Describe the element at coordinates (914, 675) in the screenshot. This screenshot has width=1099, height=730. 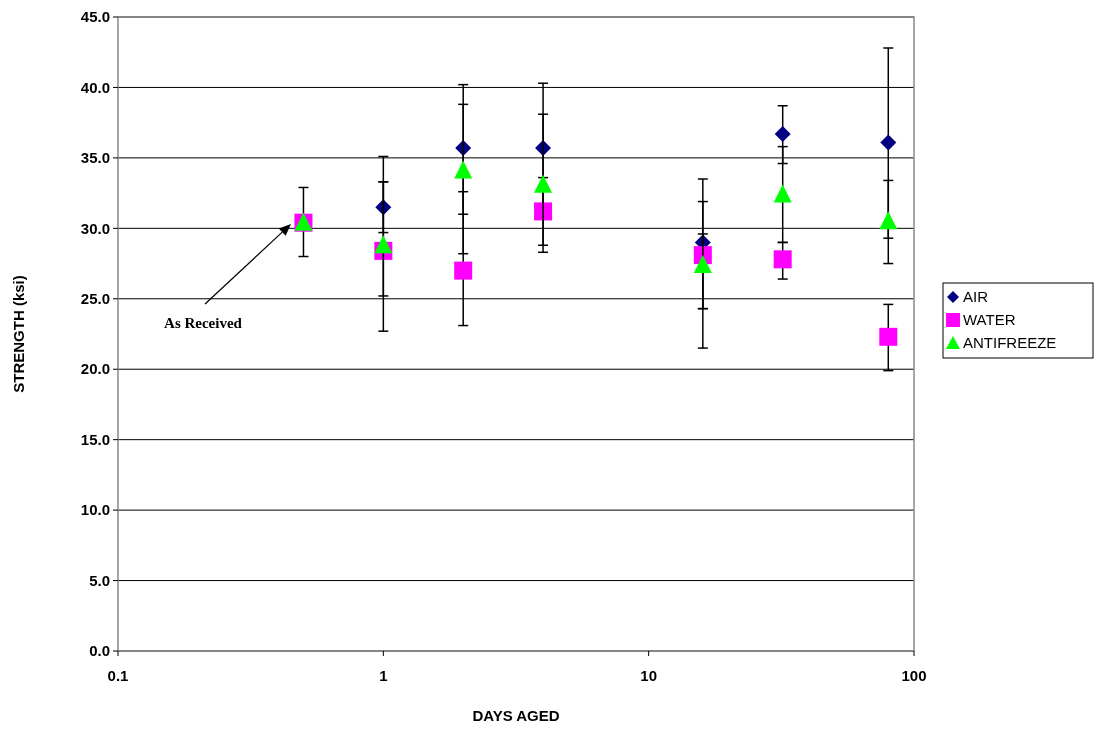
I see `x-tick-label: 100` at that location.